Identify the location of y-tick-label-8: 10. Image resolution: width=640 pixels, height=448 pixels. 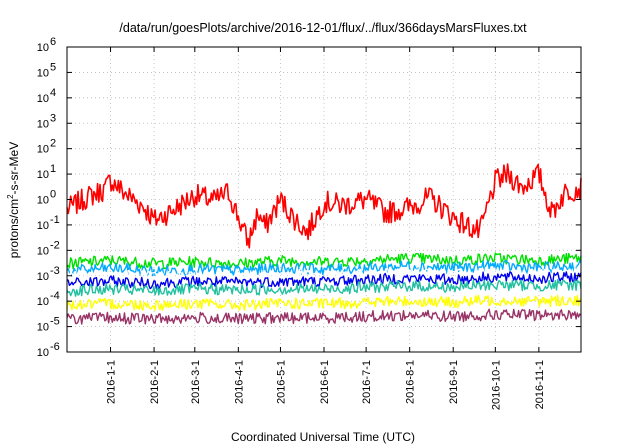
(43, 150).